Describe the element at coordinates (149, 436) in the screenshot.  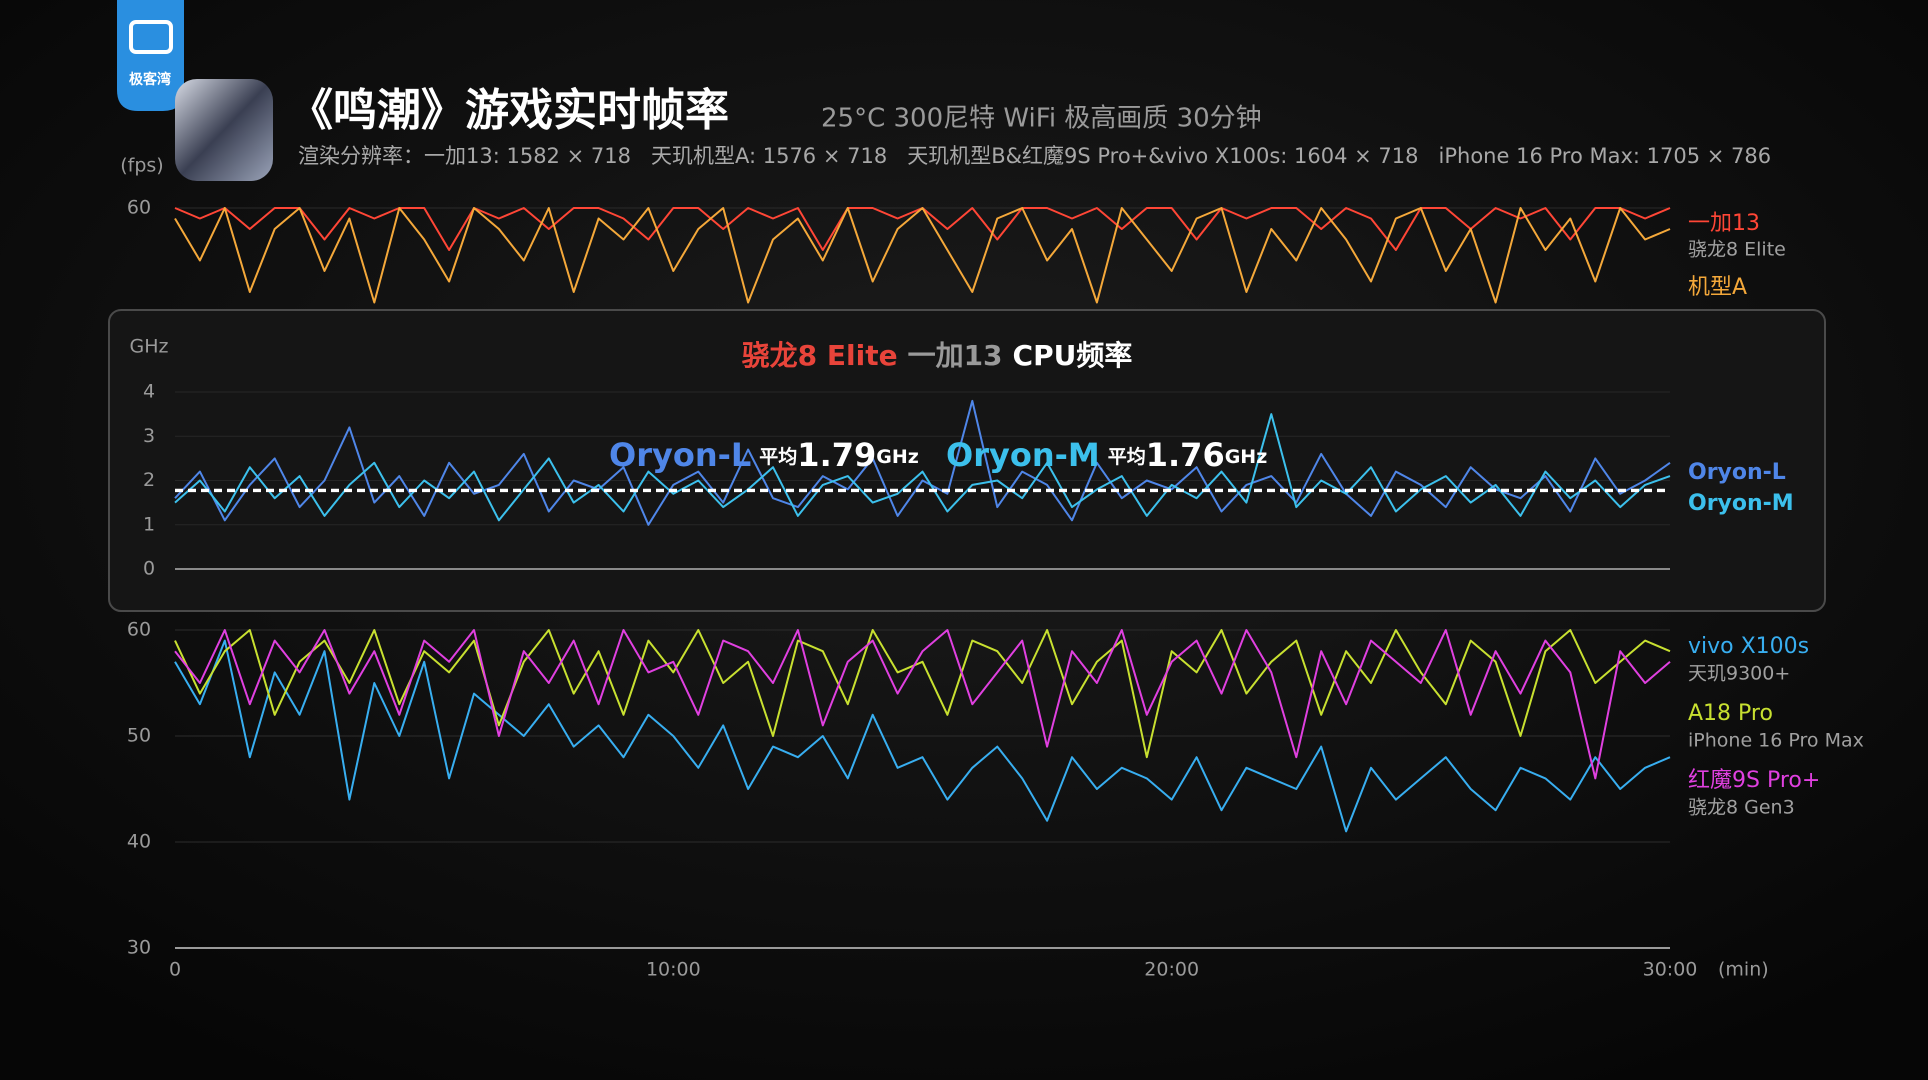
I see `y-tick-label: 3` at that location.